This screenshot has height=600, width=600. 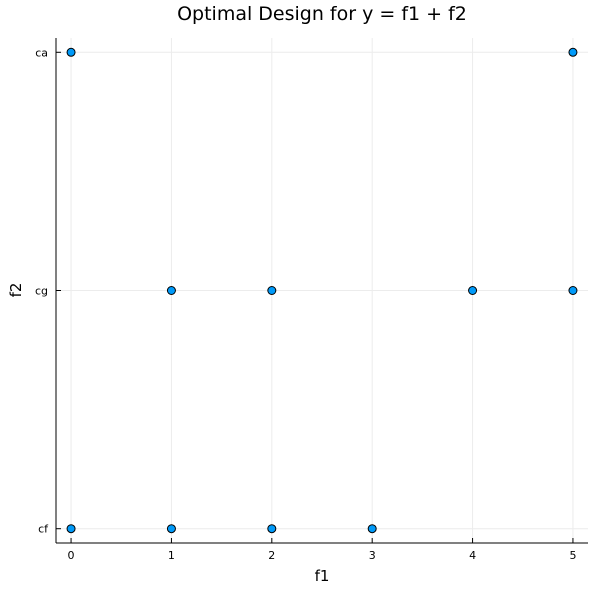 What do you see at coordinates (322, 14) in the screenshot?
I see `chart-title: Optimal Design for y = f1 + f2` at bounding box center [322, 14].